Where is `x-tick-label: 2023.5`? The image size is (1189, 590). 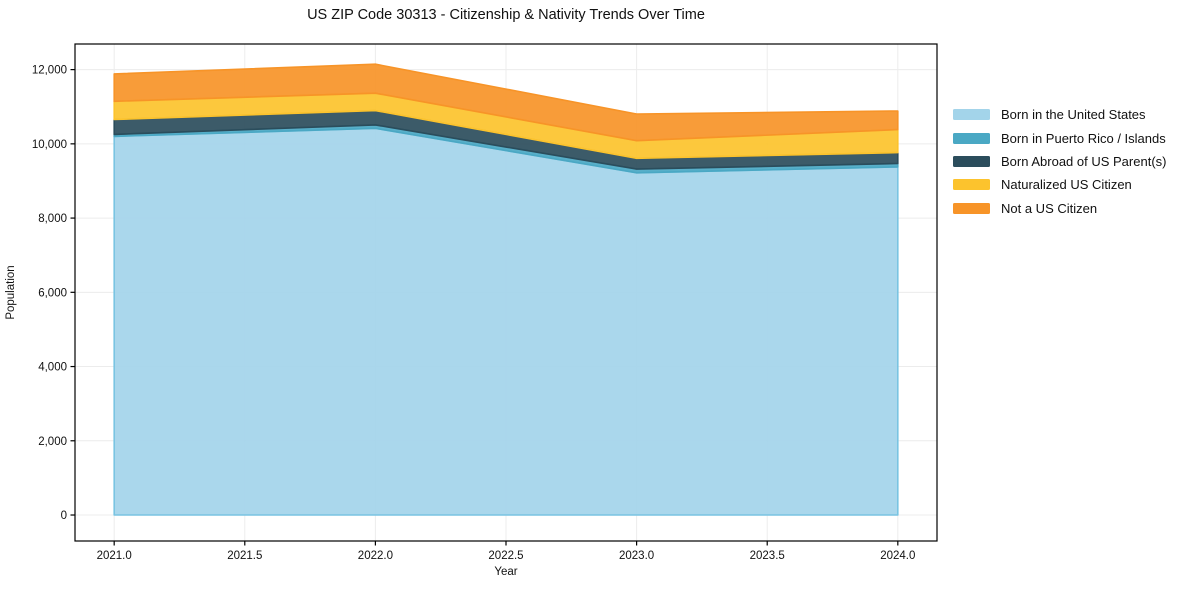 x-tick-label: 2023.5 is located at coordinates (767, 556).